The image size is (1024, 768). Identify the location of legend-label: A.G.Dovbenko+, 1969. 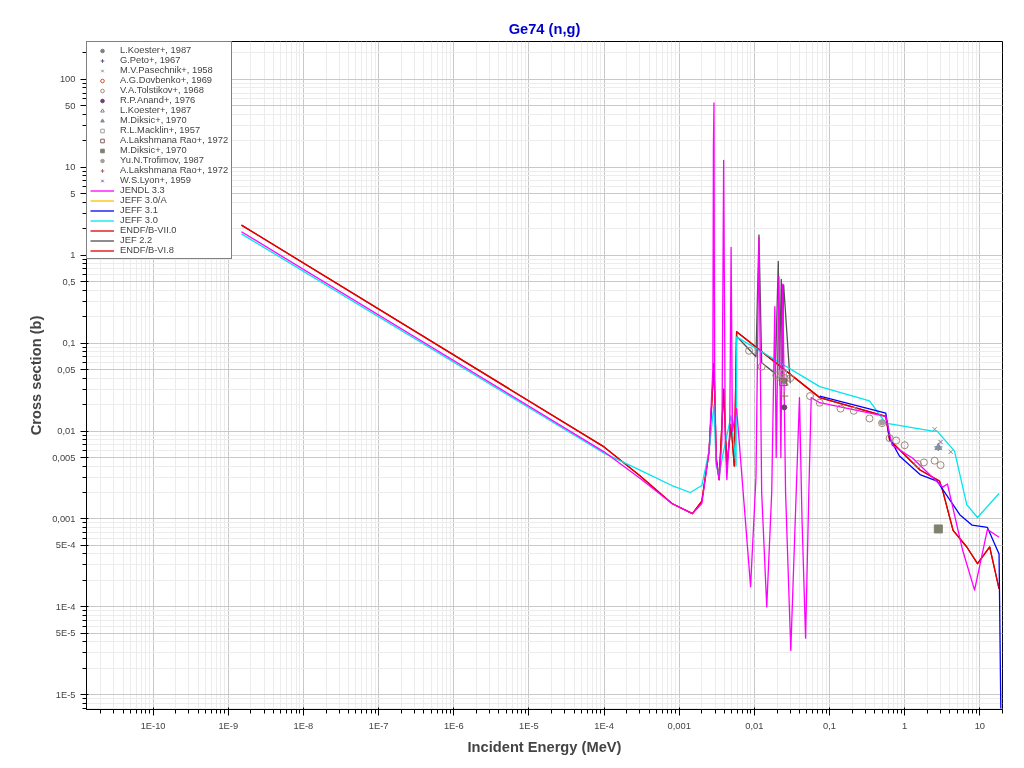
(166, 80).